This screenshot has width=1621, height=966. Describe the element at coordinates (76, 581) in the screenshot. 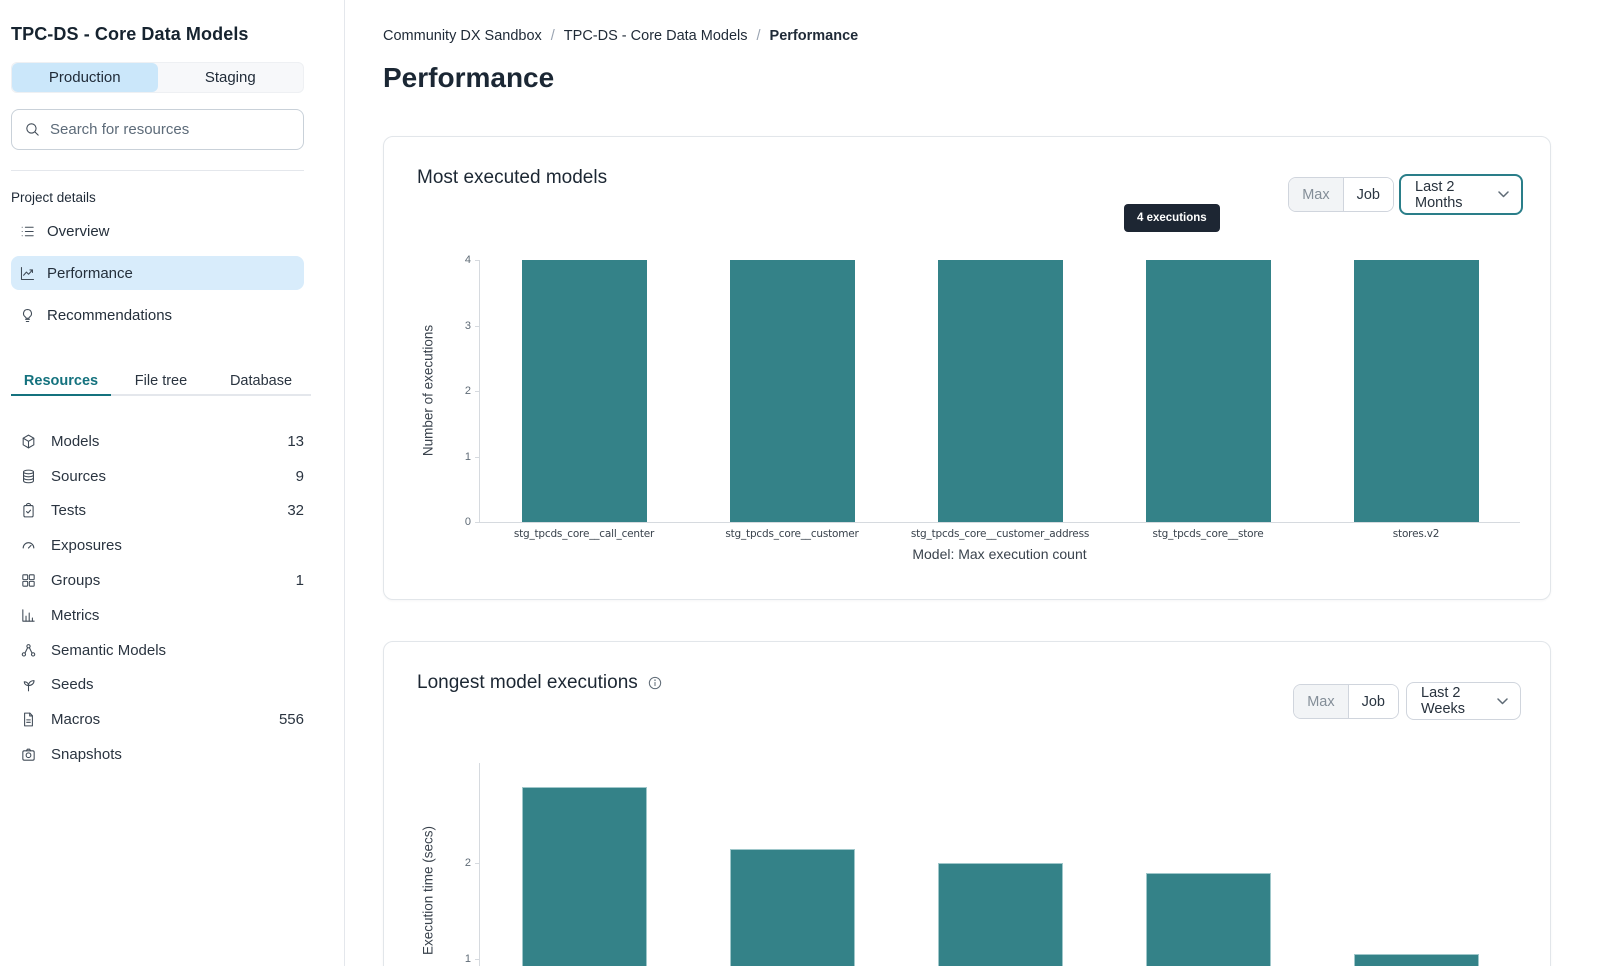

I see `resource-label: Groups` at that location.